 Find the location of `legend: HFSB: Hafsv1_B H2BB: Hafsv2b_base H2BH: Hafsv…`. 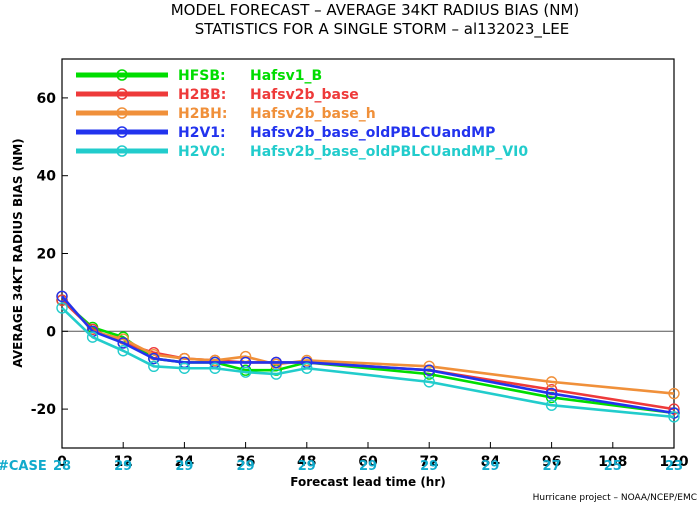

legend: HFSB: Hafsv1_B H2BB: Hafsv2b_base H2BH: Hafsv… is located at coordinates (302, 114).